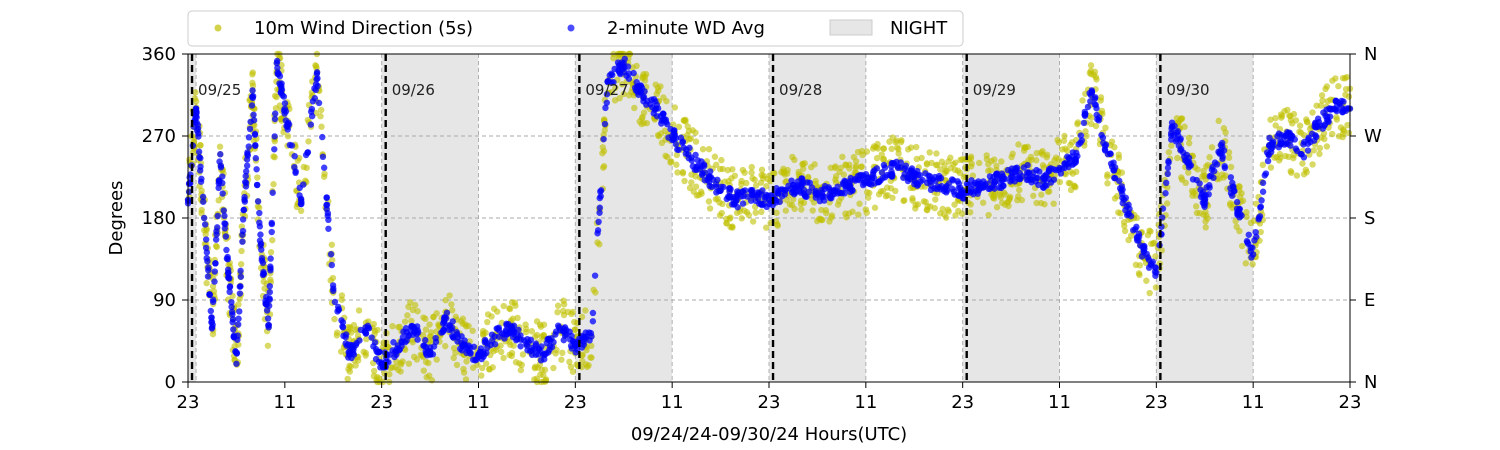  I want to click on y-tick-label: 0, so click(170, 382).